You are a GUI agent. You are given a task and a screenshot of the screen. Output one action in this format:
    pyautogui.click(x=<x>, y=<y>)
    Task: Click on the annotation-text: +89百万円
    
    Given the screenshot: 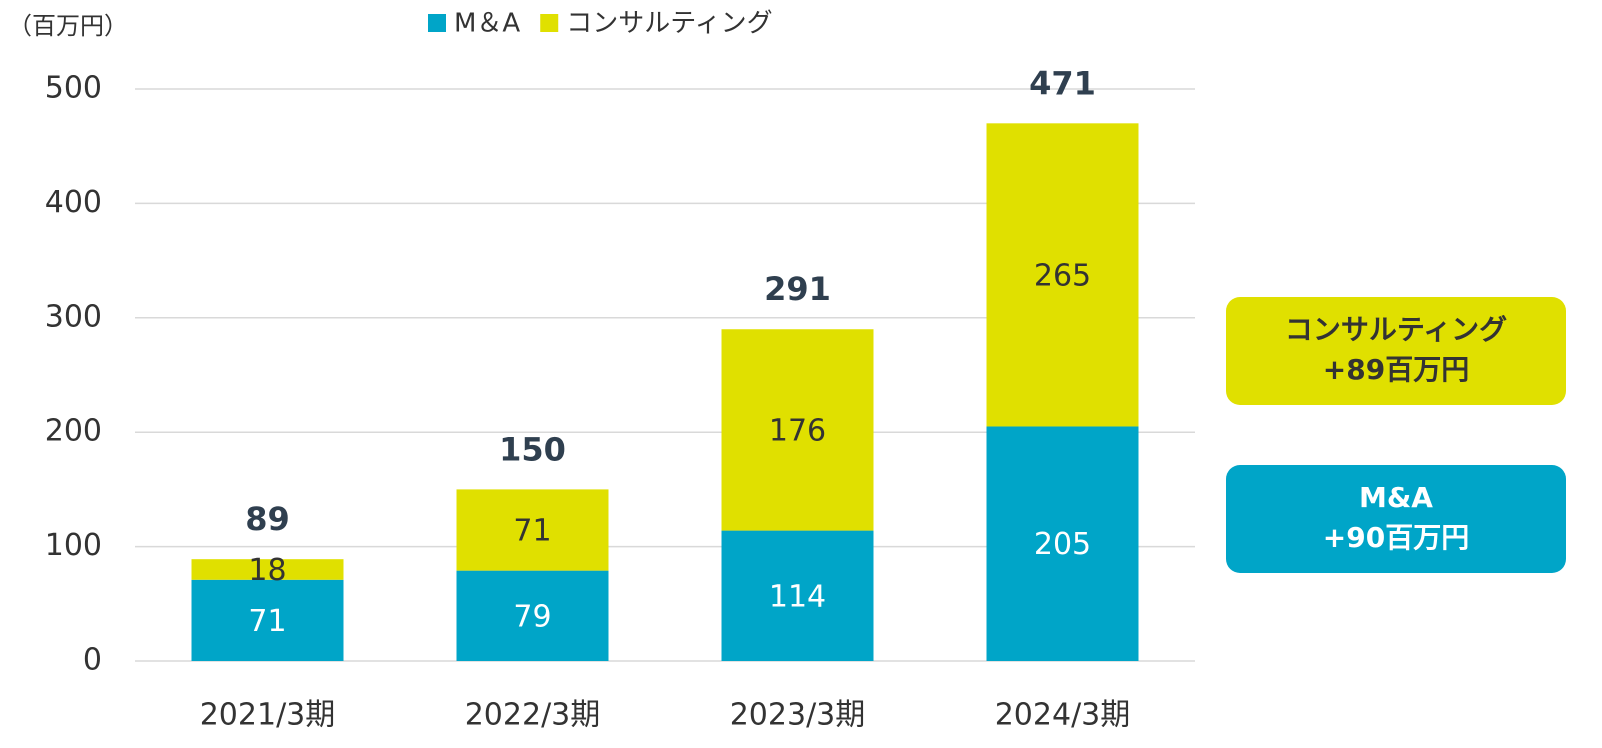 What is the action you would take?
    pyautogui.click(x=1396, y=369)
    